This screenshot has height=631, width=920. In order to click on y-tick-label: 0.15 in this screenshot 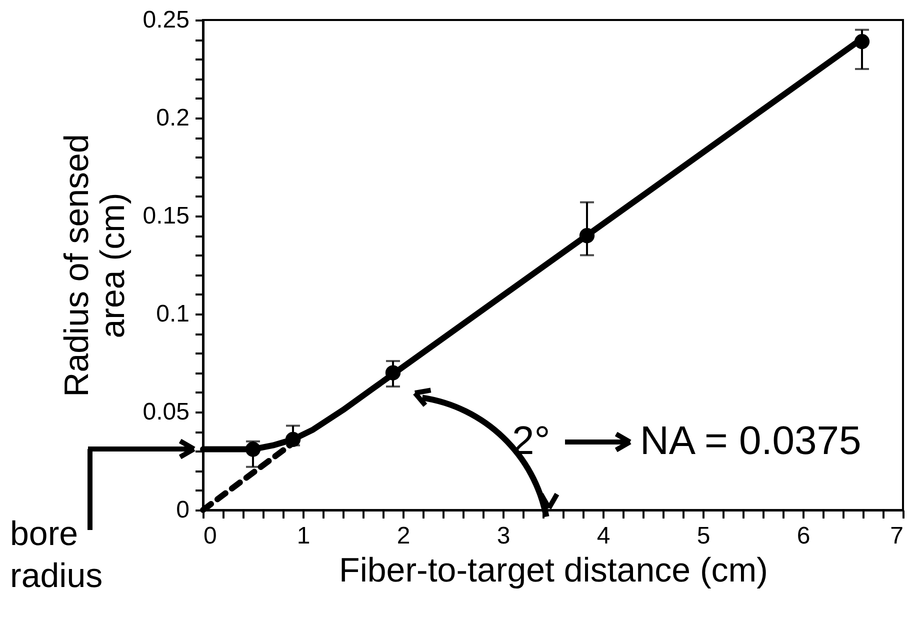, I will do `click(166, 216)`.